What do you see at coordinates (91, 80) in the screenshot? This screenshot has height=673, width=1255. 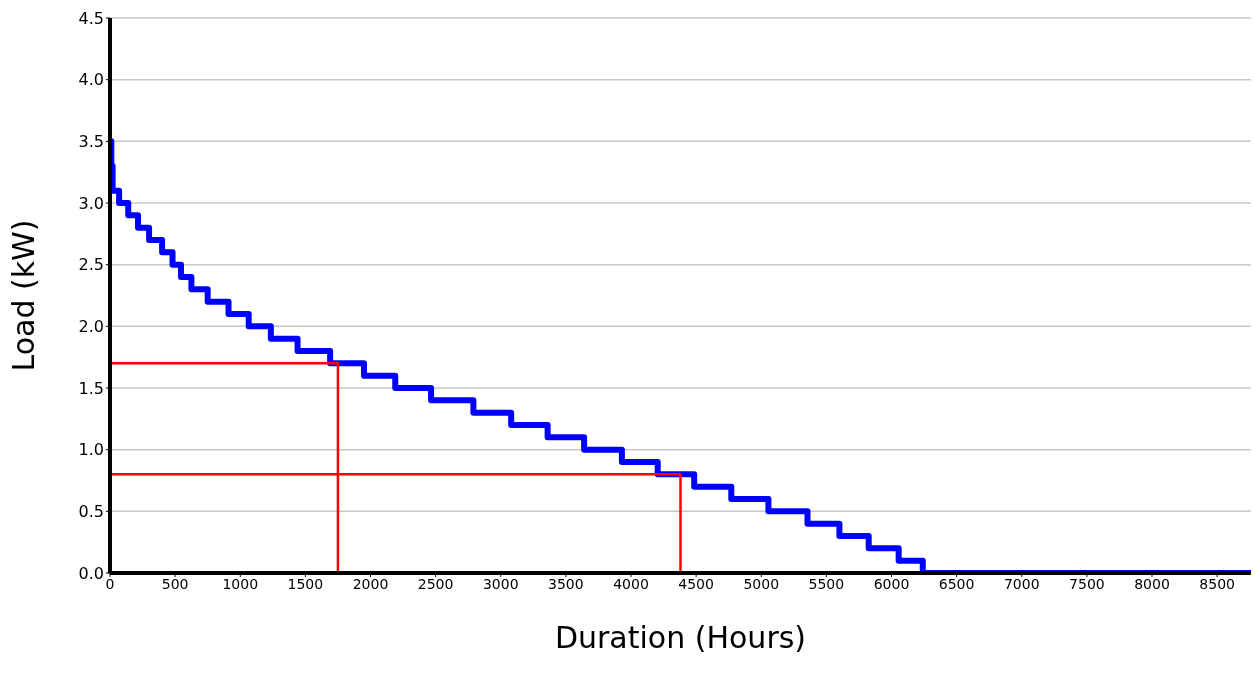 I see `y-tick-label: 4.0` at bounding box center [91, 80].